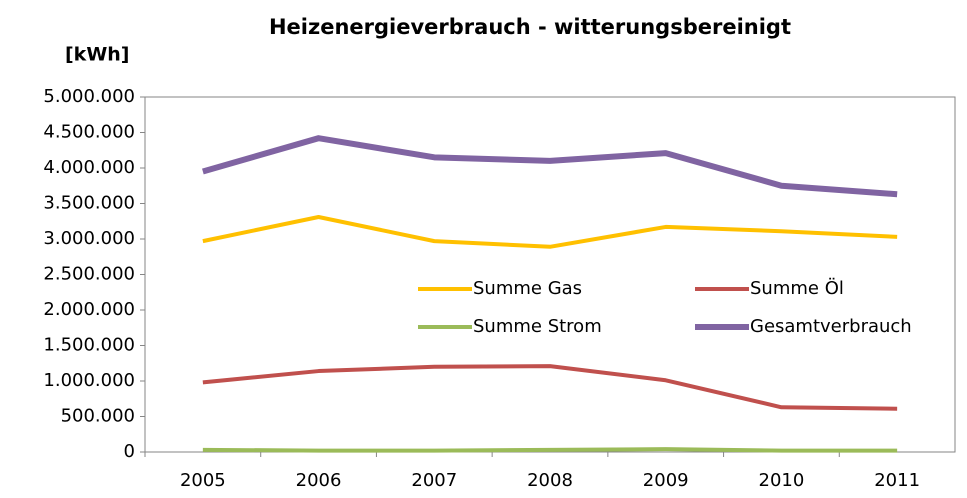  What do you see at coordinates (550, 480) in the screenshot?
I see `x-tick-label: 2008` at bounding box center [550, 480].